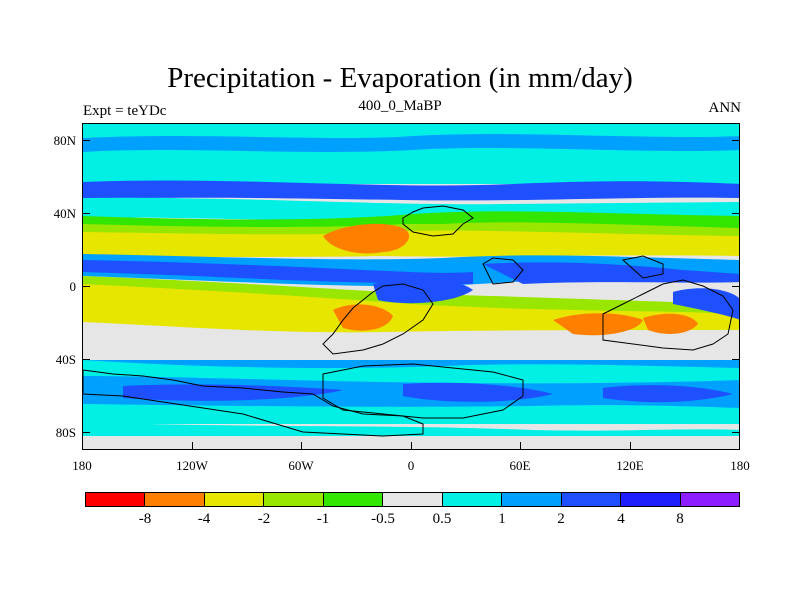 The width and height of the screenshot is (800, 600). I want to click on colorbar, so click(412, 499).